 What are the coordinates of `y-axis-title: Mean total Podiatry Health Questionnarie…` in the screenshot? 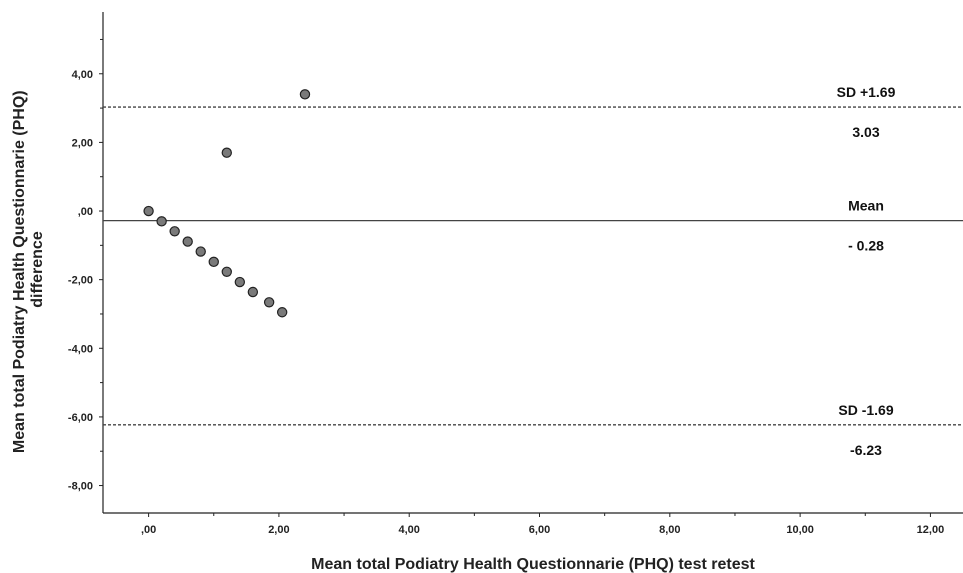 It's located at (28, 269).